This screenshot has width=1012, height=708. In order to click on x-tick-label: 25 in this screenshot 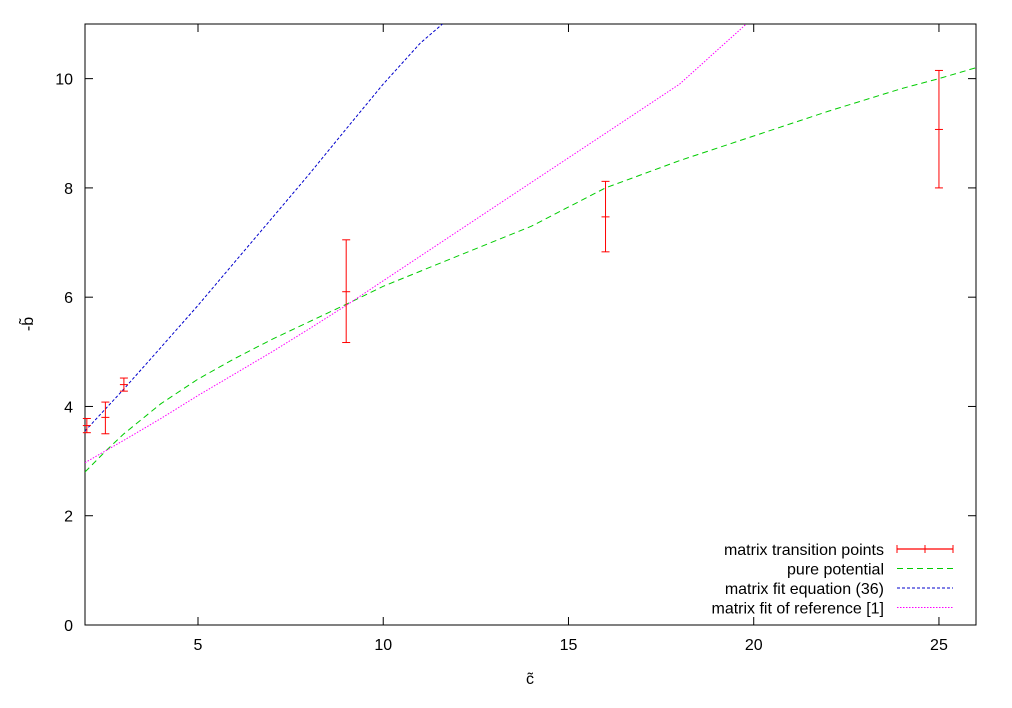, I will do `click(939, 645)`.